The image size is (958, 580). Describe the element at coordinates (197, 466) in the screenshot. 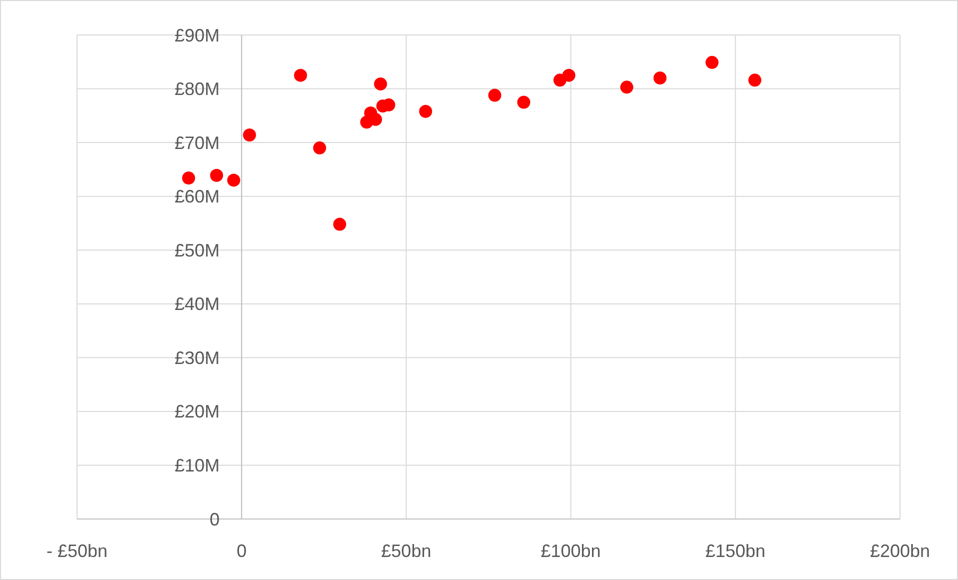

I see `y-tick-label: £10M` at that location.